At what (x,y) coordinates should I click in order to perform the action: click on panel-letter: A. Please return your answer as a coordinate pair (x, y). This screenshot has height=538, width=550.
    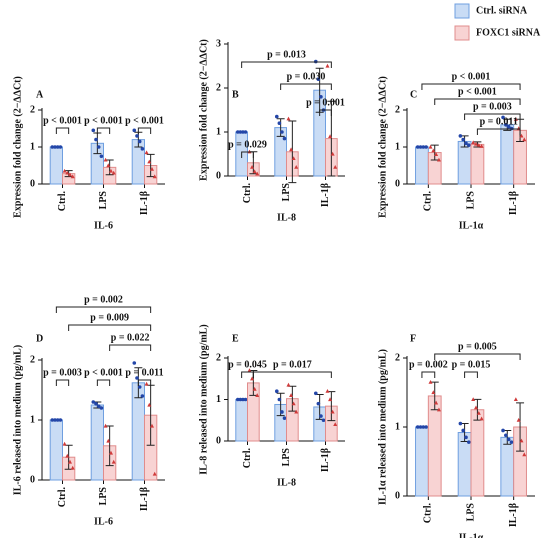
    Looking at the image, I should click on (40, 94).